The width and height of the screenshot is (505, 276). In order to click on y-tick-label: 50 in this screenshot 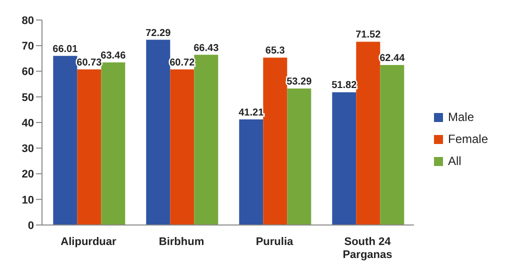, I will do `click(28, 98)`.